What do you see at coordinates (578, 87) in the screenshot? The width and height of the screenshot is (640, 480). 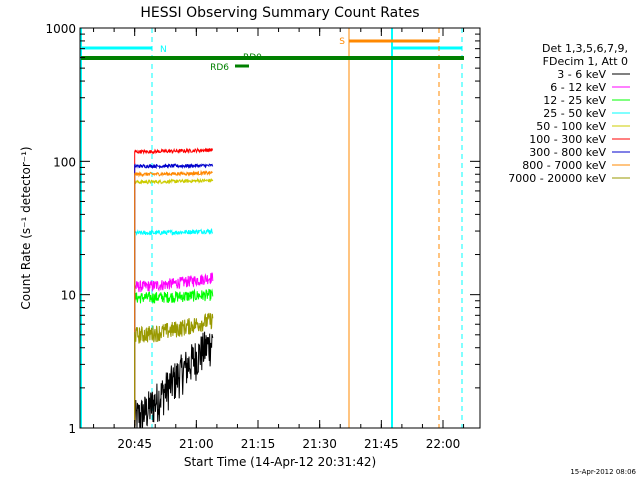 I see `legend-label-1: 6 - 12 keV` at bounding box center [578, 87].